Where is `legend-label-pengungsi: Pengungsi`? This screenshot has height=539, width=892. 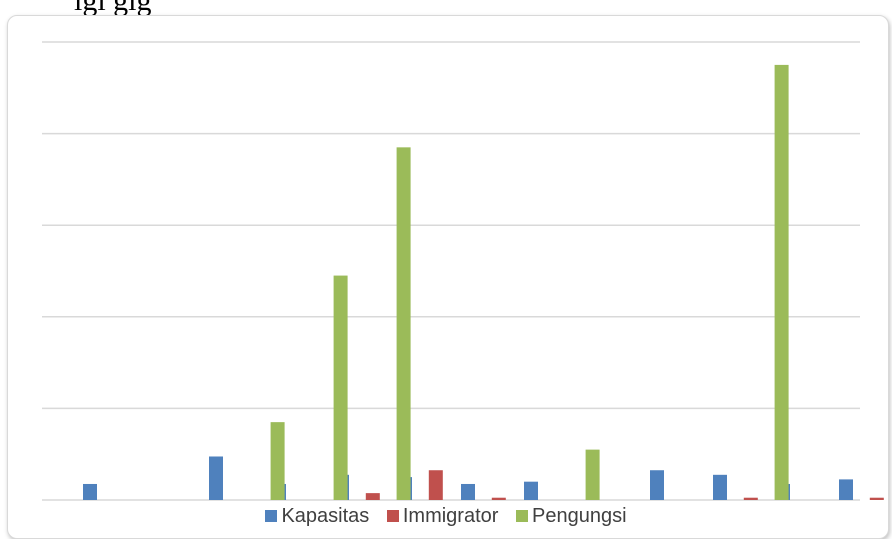
legend-label-pengungsi: Pengungsi is located at coordinates (579, 516).